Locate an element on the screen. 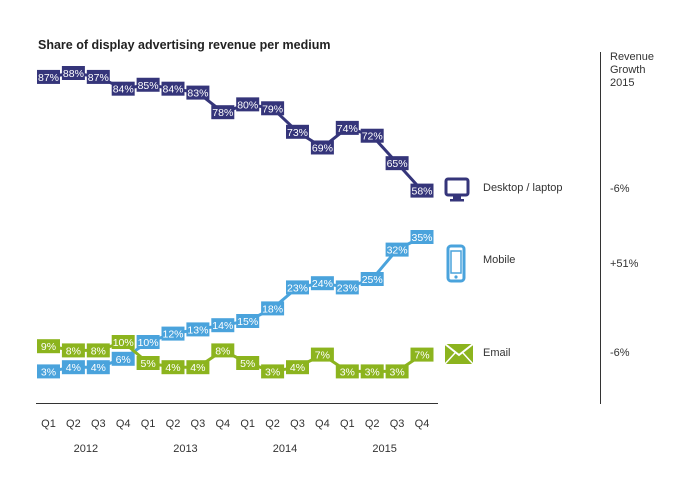 This screenshot has height=492, width=693. x-year-label: 2013 is located at coordinates (185, 449).